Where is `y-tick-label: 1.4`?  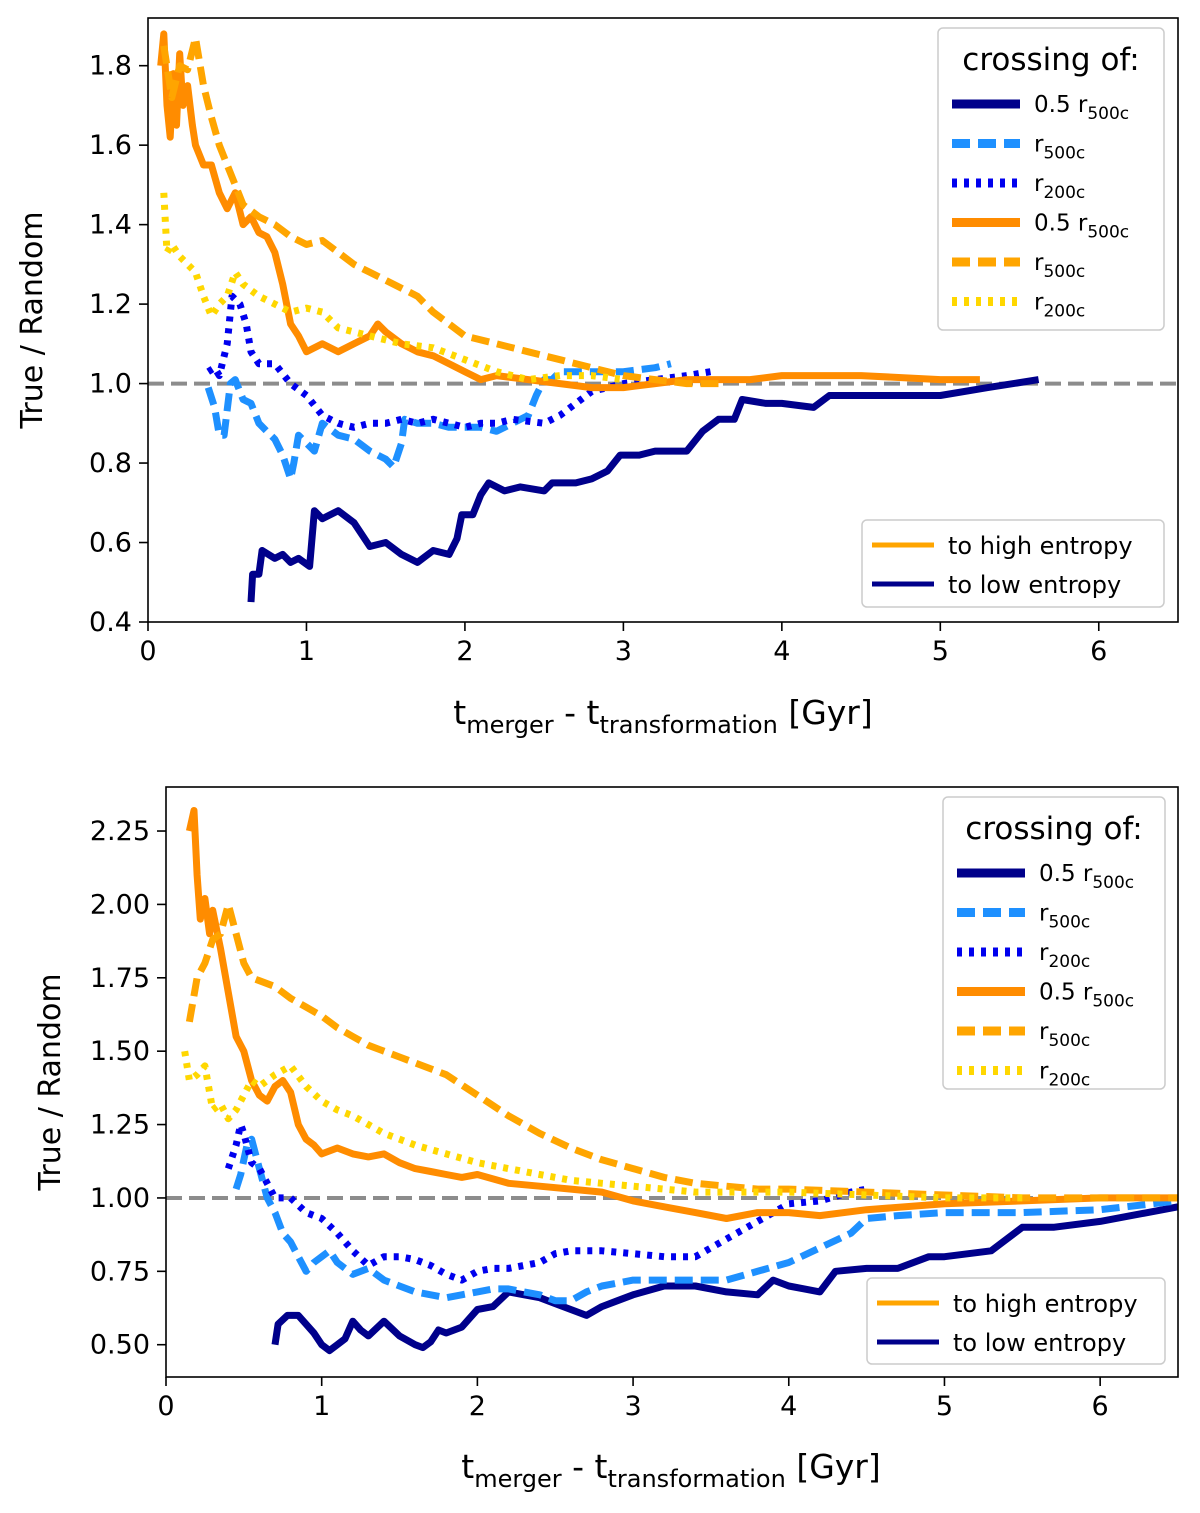 y-tick-label: 1.4 is located at coordinates (110, 225).